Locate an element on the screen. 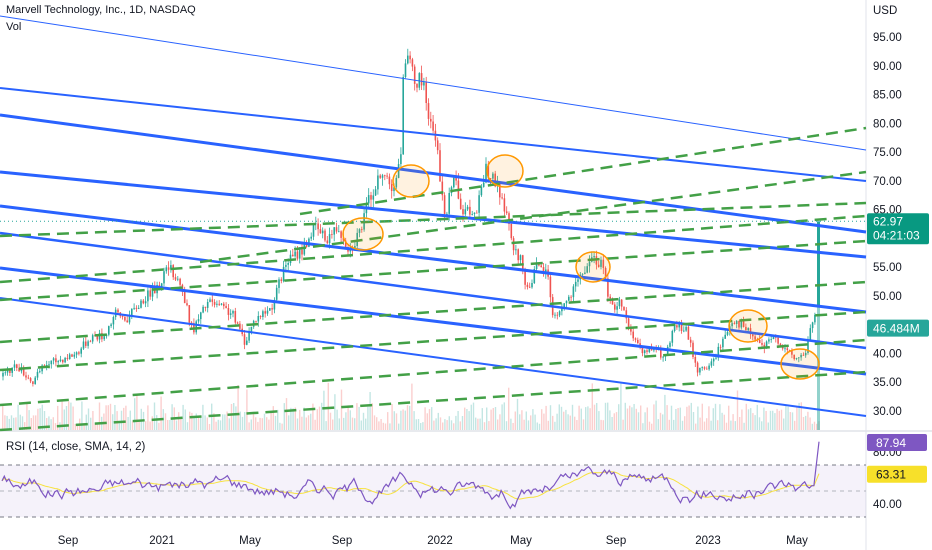  price-tick-label: 55.00 is located at coordinates (887, 268).